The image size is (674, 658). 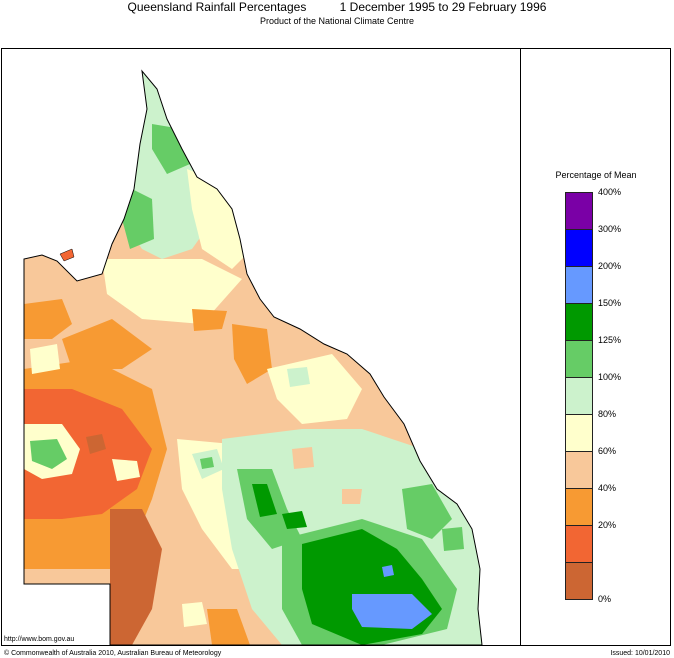 What do you see at coordinates (607, 525) in the screenshot?
I see `legend-label: 20%` at bounding box center [607, 525].